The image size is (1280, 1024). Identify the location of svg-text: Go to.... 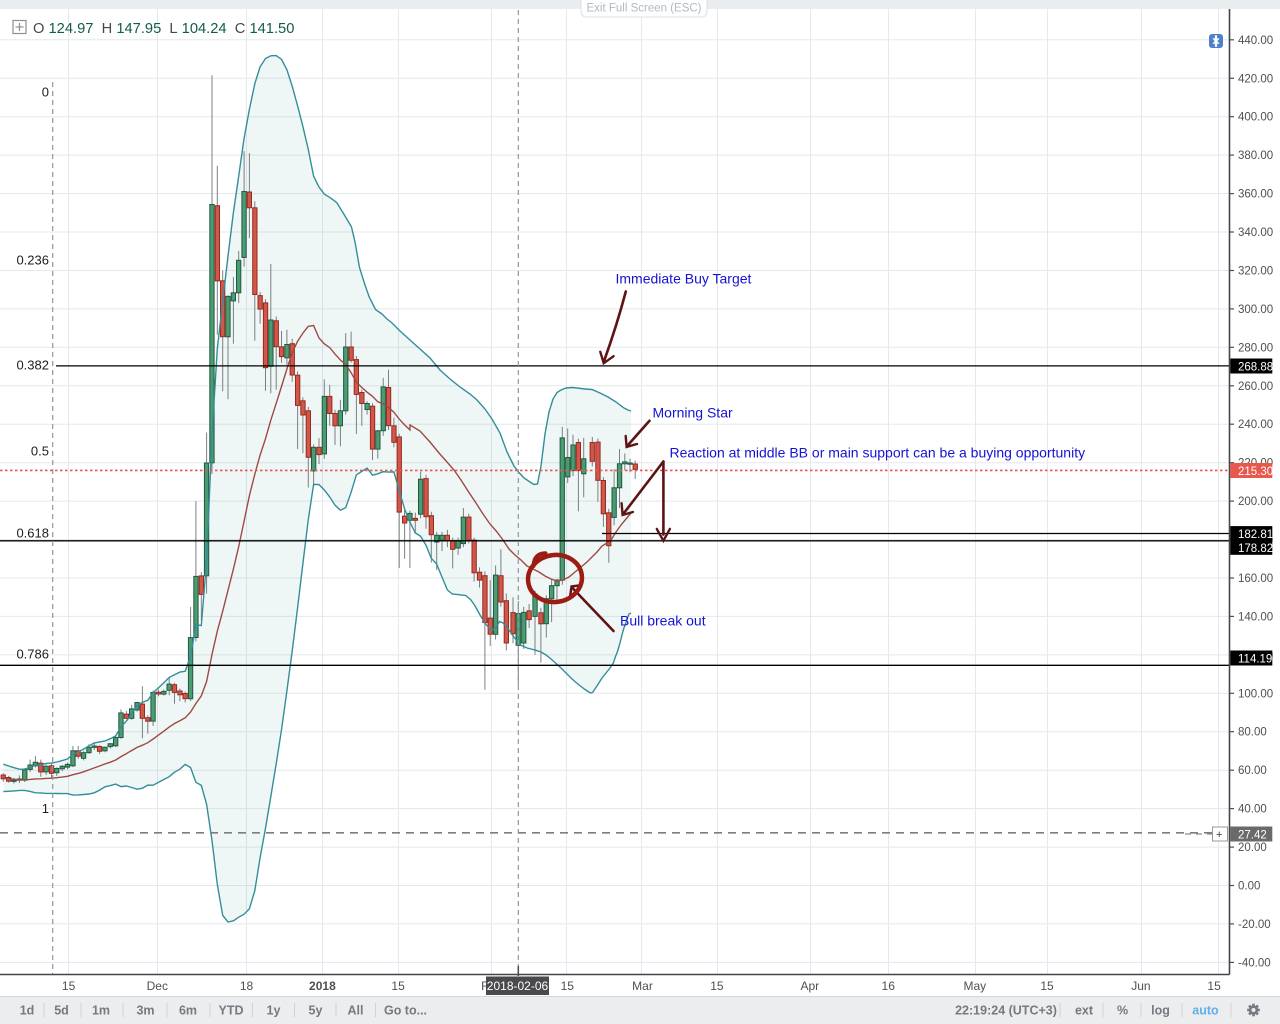
(405, 1011).